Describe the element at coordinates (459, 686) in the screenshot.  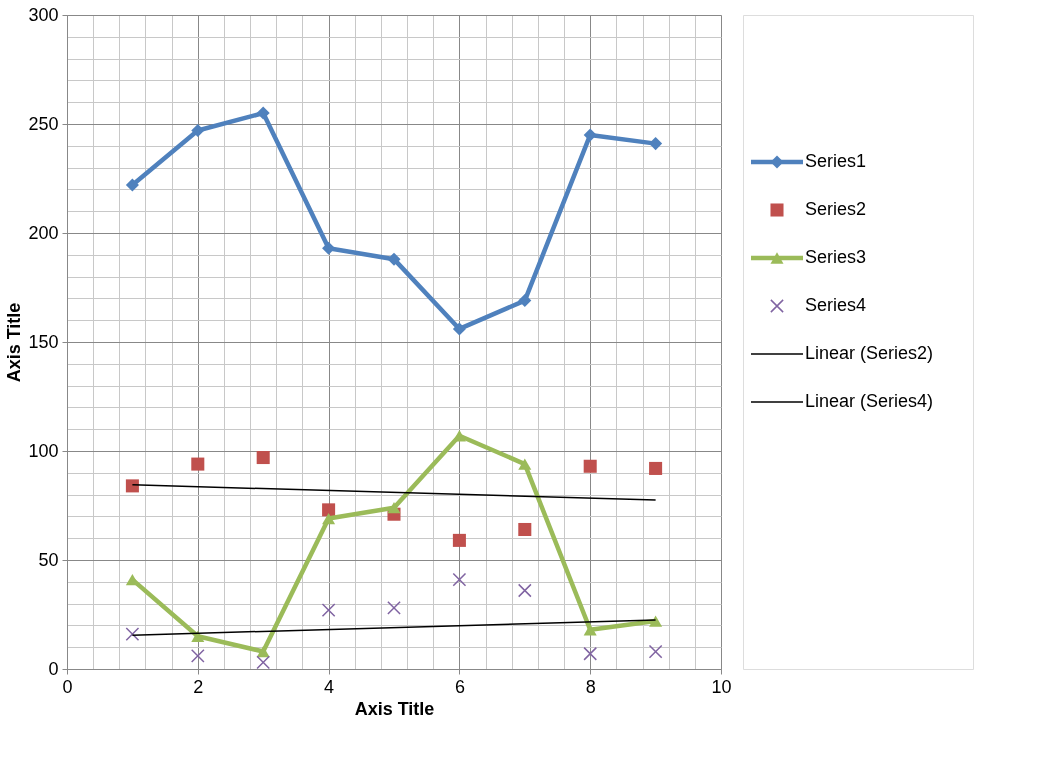
I see `x-tick-label: 6` at that location.